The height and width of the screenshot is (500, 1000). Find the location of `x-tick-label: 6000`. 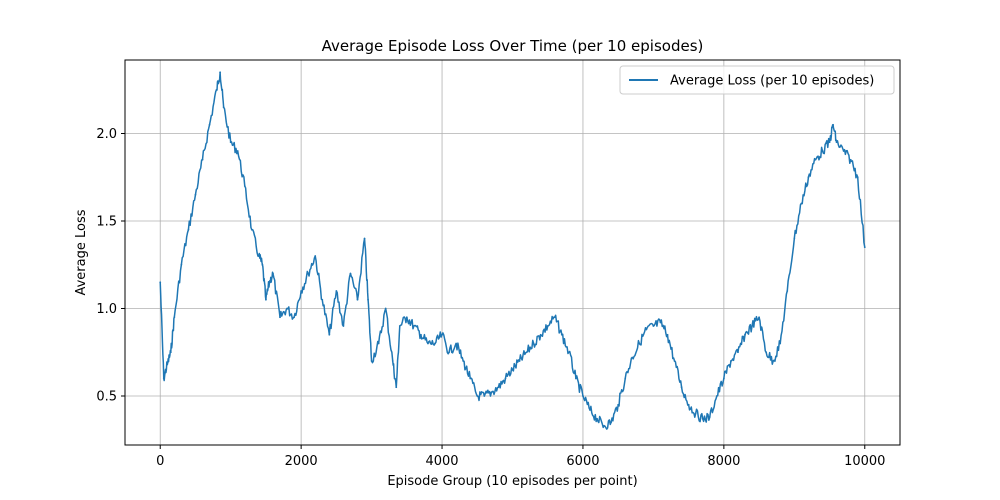

x-tick-label: 6000 is located at coordinates (582, 461).